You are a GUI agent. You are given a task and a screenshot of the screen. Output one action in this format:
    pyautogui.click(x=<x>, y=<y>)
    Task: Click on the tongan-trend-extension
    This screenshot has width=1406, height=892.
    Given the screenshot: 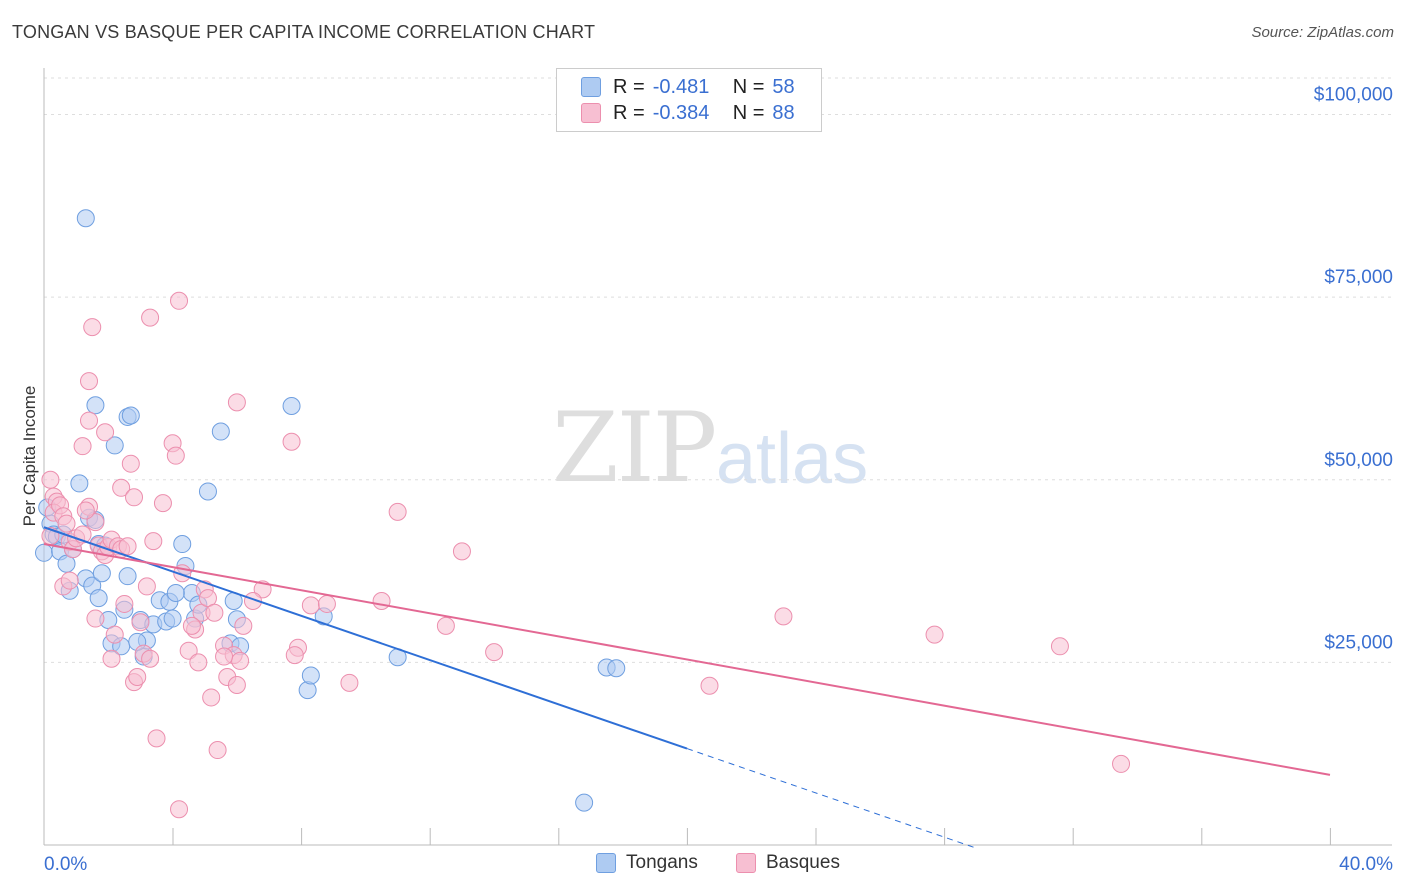 What is the action you would take?
    pyautogui.click(x=831, y=798)
    